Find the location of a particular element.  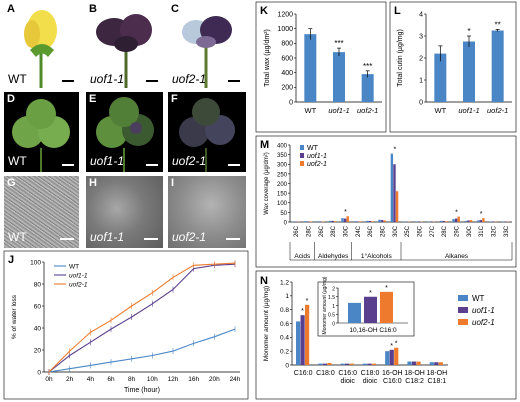

y-tick-label: 80 is located at coordinates (38, 284).